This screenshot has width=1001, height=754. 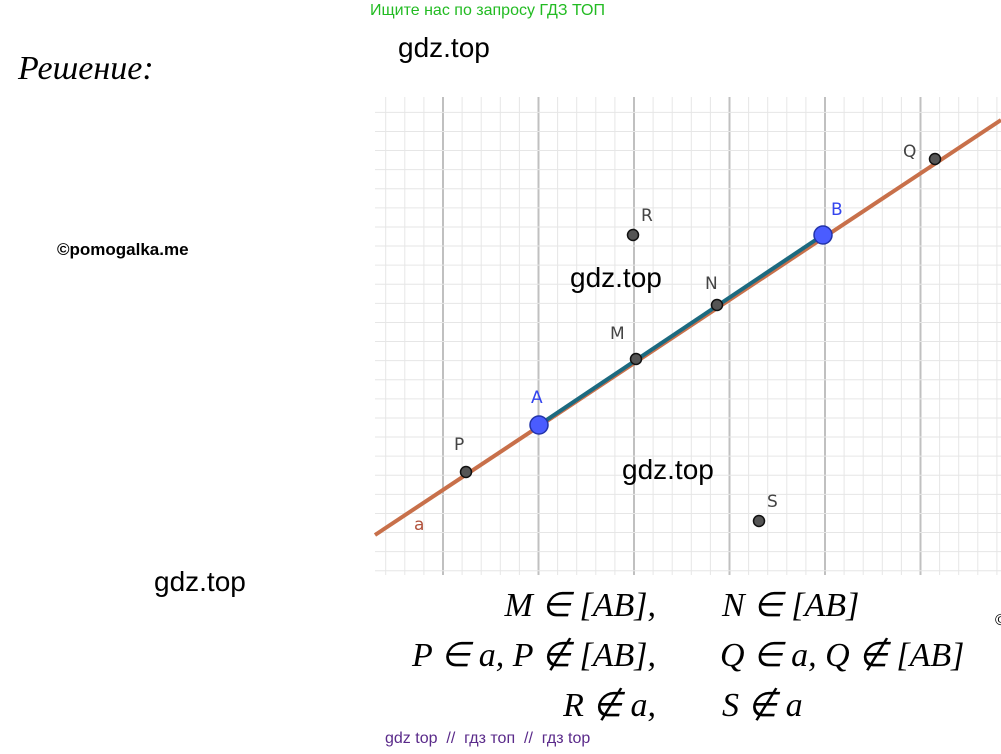 What do you see at coordinates (998, 620) in the screenshot?
I see `edge-mark: ©` at bounding box center [998, 620].